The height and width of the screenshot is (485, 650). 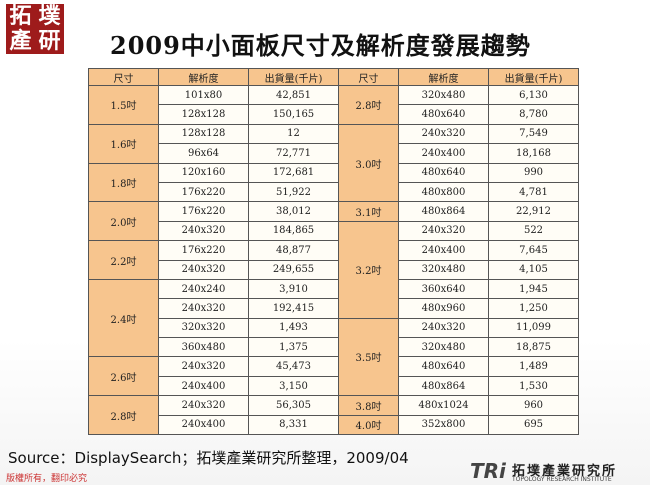 I want to click on shipment-cell: 4,781, so click(x=533, y=192).